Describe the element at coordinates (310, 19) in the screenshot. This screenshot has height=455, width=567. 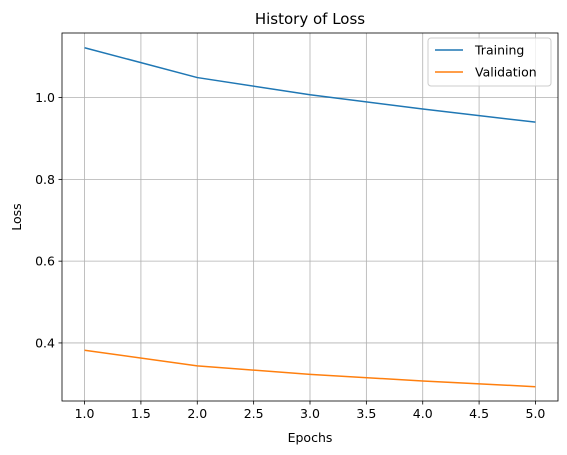
I see `chart-title: History of Loss` at that location.